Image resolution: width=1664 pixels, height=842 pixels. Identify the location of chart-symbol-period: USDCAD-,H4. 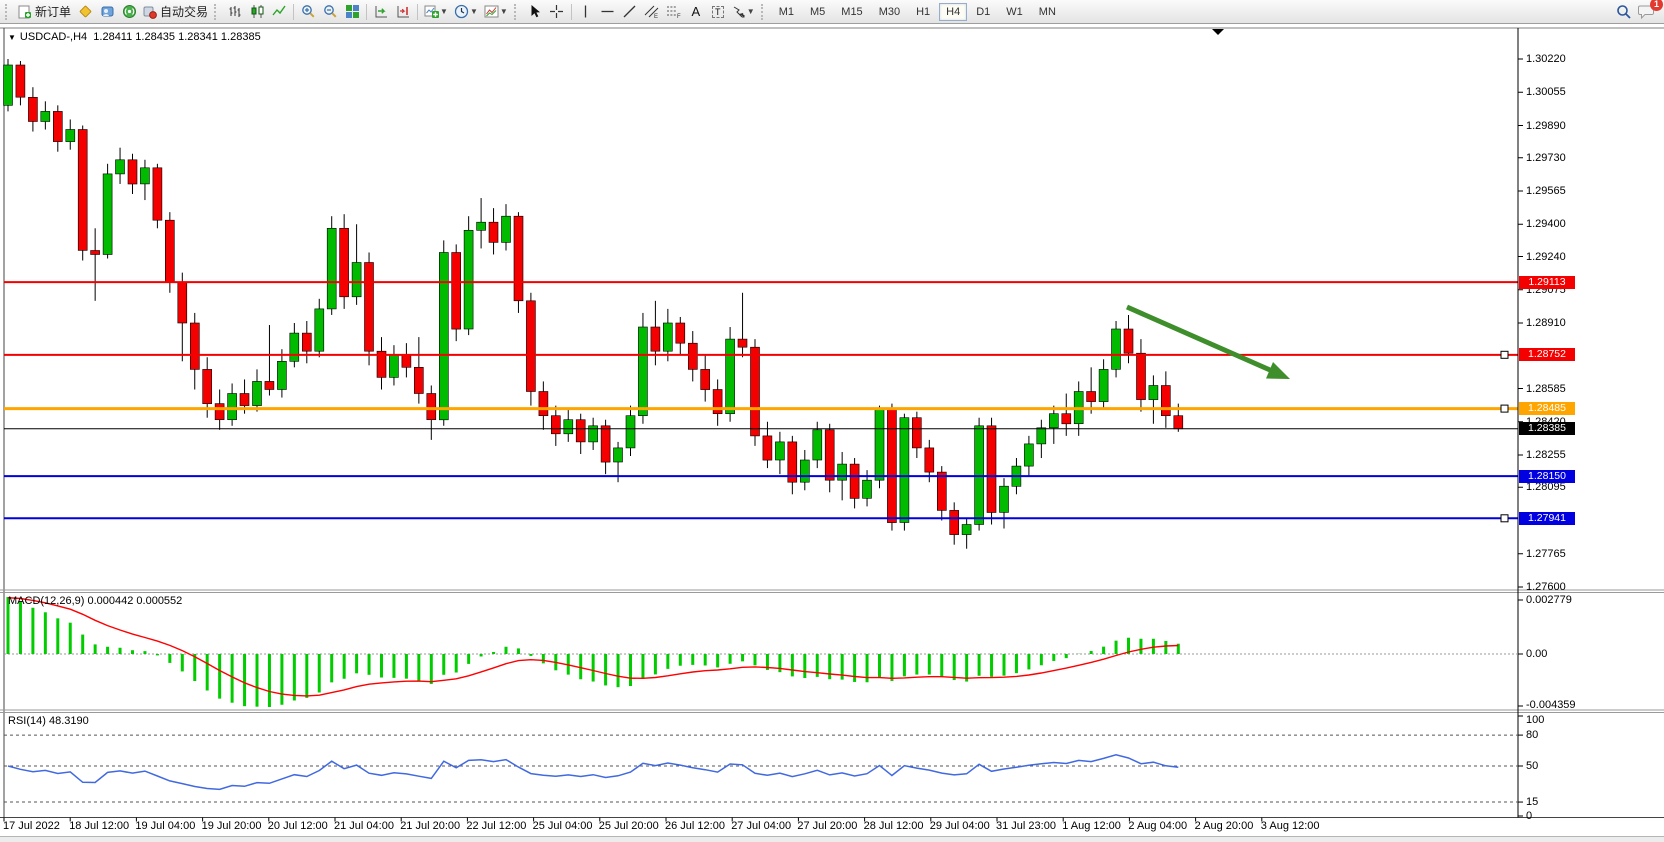
(53, 37).